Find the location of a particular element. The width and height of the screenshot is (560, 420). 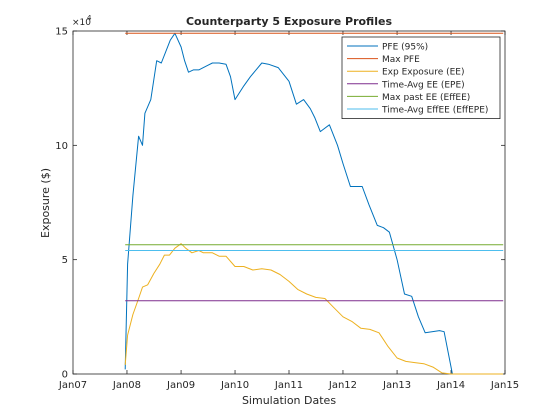

legend-box is located at coordinates (421, 77).